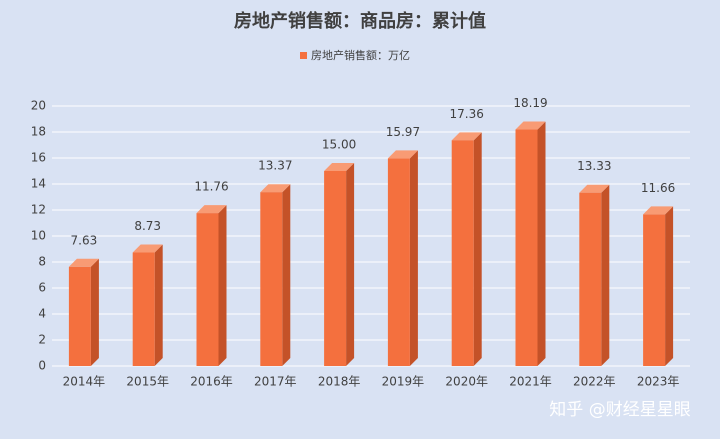  What do you see at coordinates (147, 226) in the screenshot?
I see `data-label: 8.73` at bounding box center [147, 226].